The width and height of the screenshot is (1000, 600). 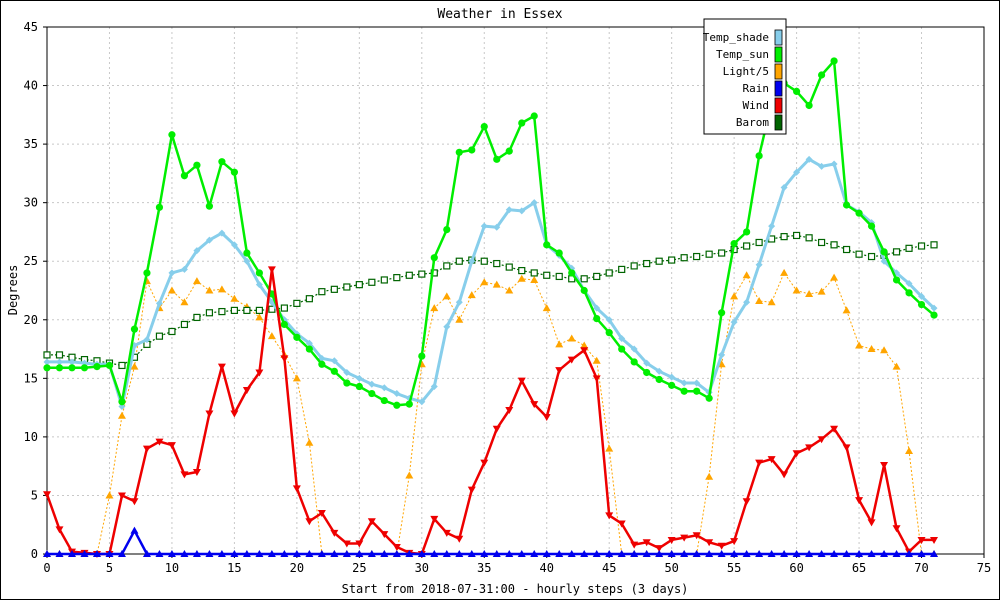 What do you see at coordinates (484, 568) in the screenshot?
I see `x-tick-label: 35` at bounding box center [484, 568].